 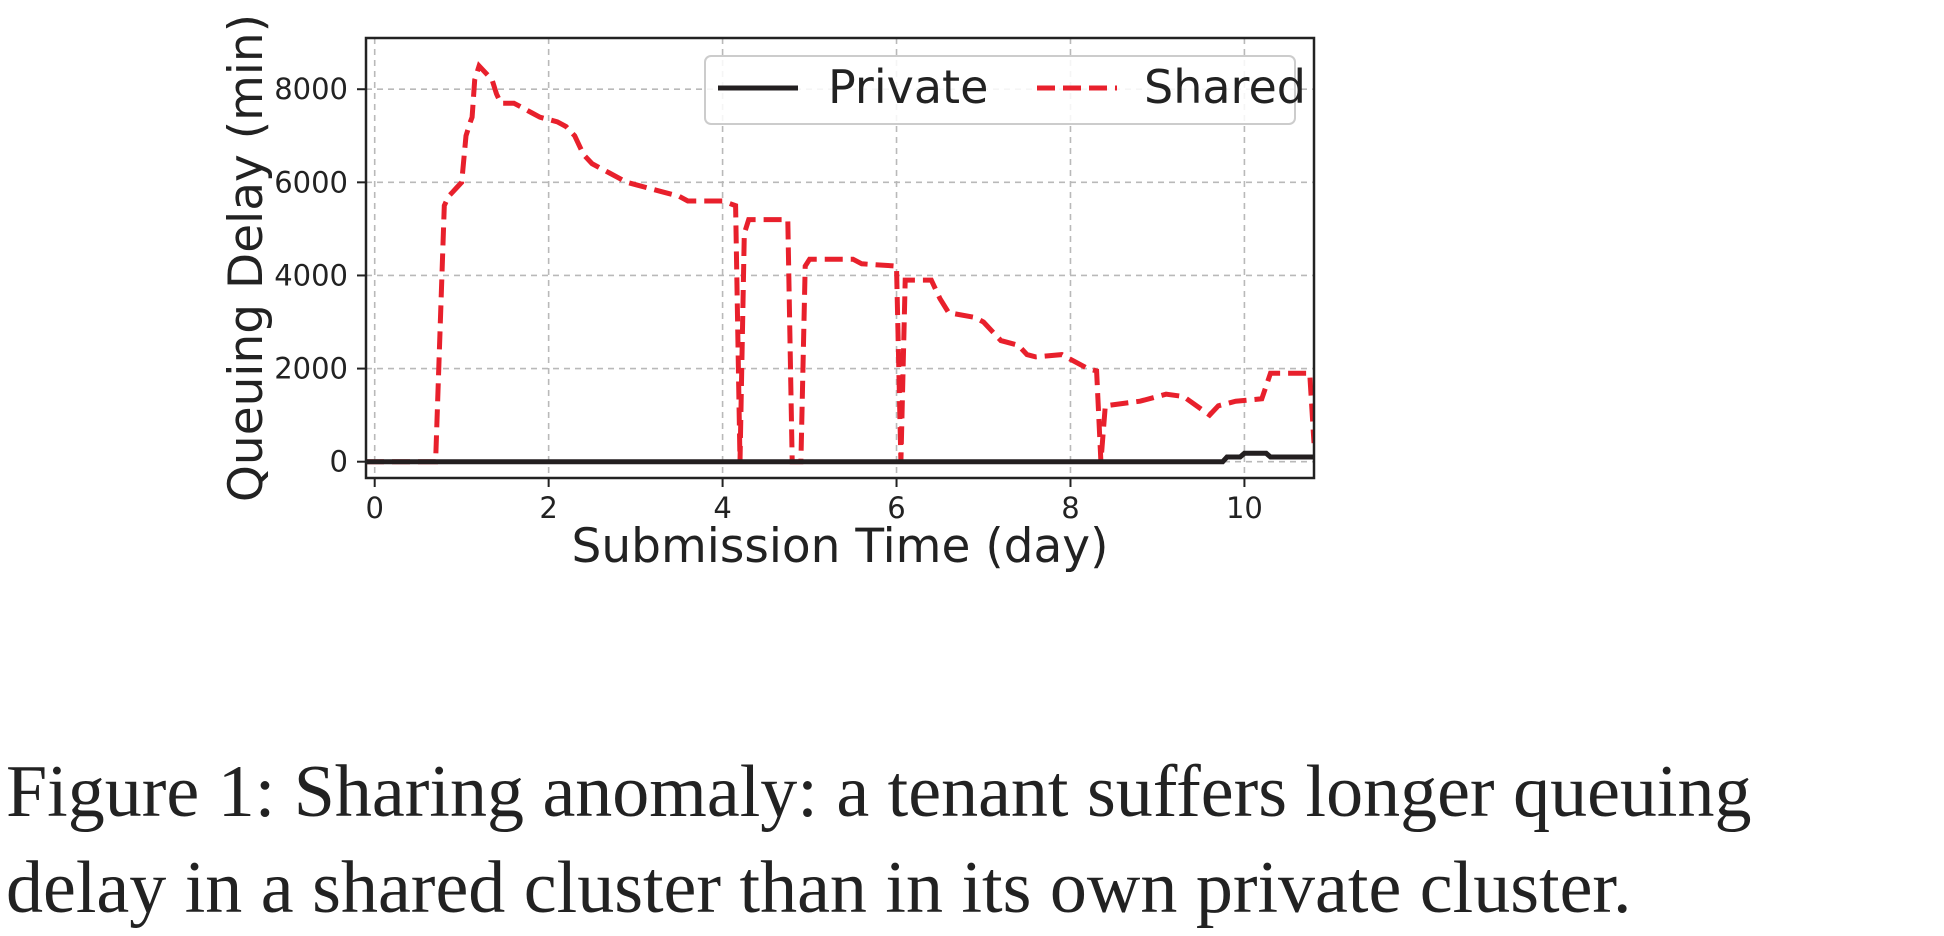 I want to click on x-axis-title: Submission Time (day), so click(x=840, y=546).